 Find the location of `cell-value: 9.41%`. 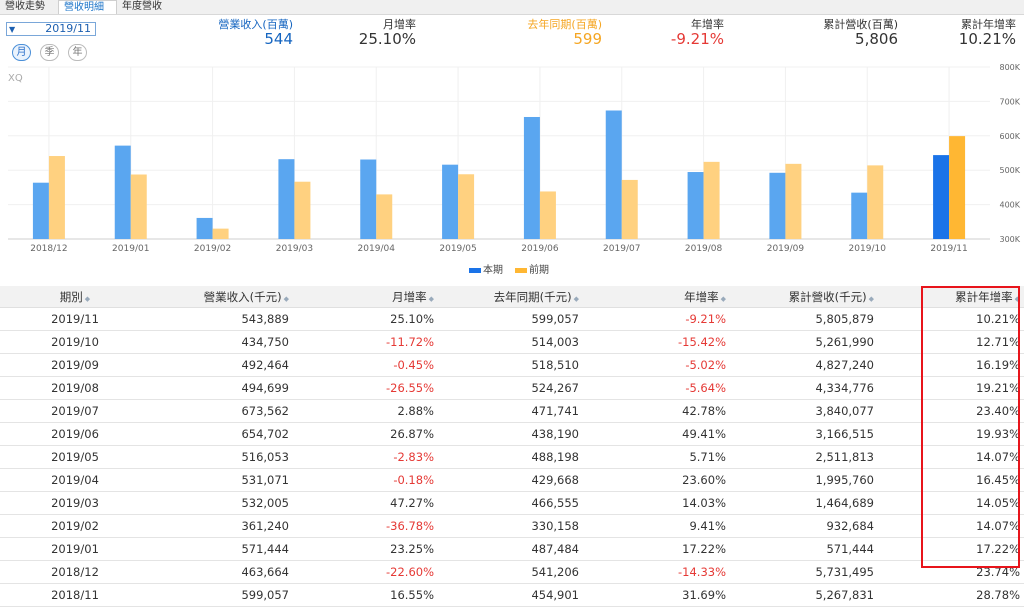

cell-value: 9.41% is located at coordinates (656, 526).